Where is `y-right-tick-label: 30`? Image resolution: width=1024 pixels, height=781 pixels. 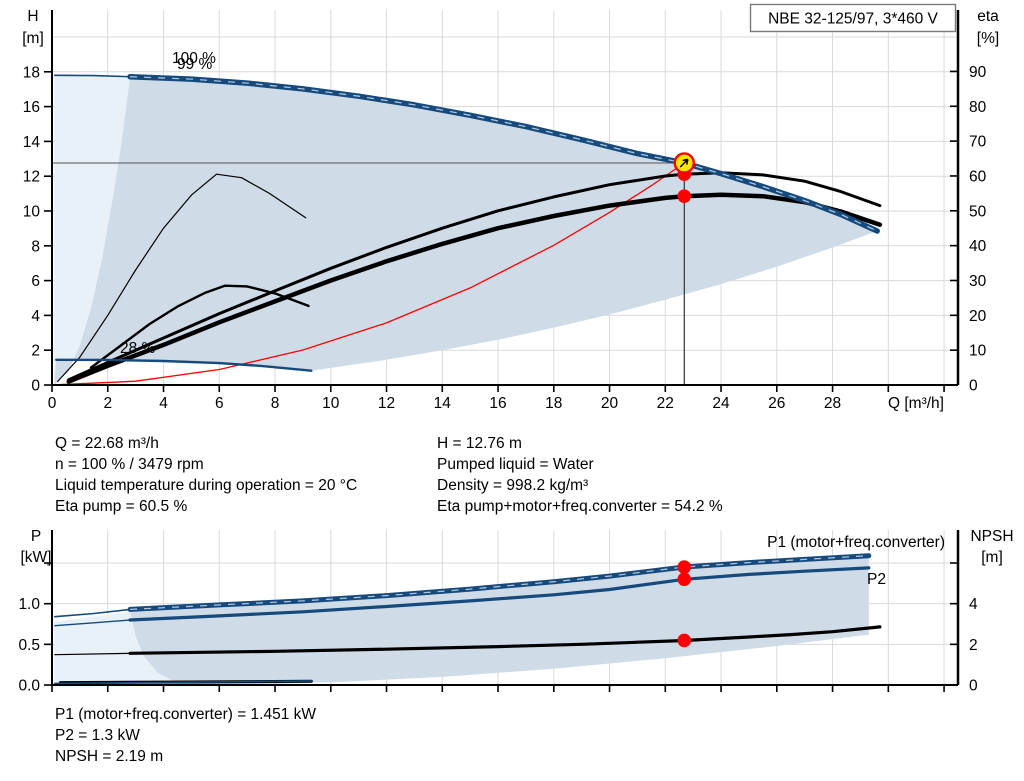 y-right-tick-label: 30 is located at coordinates (978, 281).